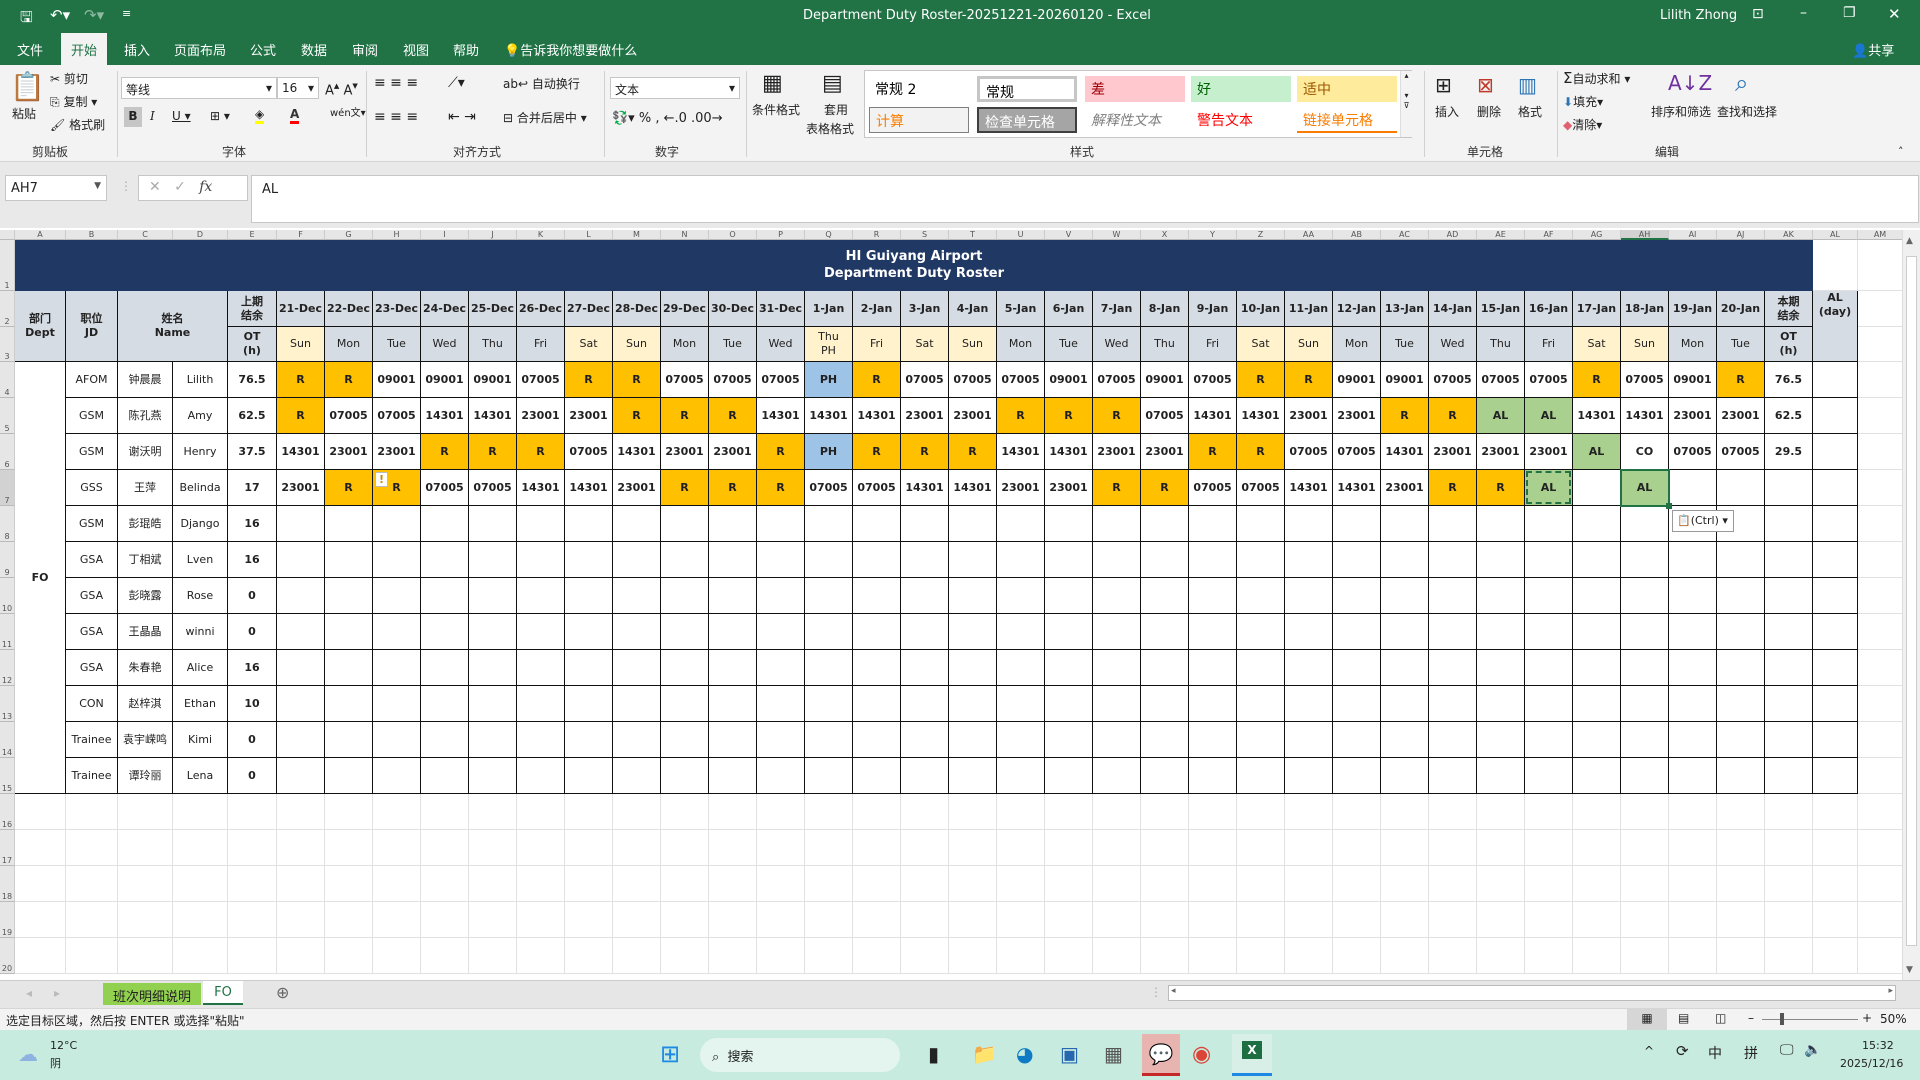 The width and height of the screenshot is (1920, 1080). What do you see at coordinates (1810, 1019) in the screenshot?
I see `zoom-slider` at bounding box center [1810, 1019].